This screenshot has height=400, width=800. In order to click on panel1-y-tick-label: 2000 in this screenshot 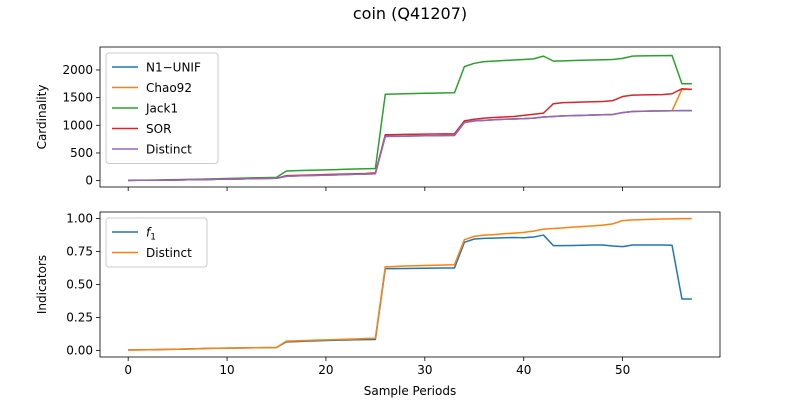, I will do `click(77, 70)`.